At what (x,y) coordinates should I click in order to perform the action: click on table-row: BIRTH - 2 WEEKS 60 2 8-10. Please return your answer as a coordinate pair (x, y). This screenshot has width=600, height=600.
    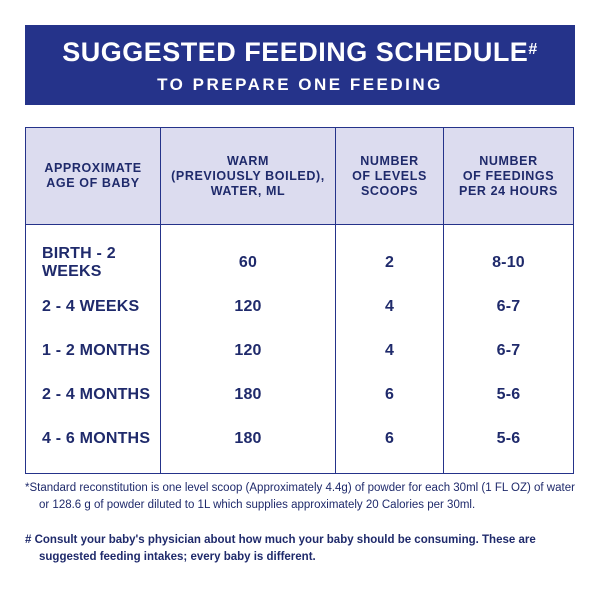
    Looking at the image, I should click on (299, 254).